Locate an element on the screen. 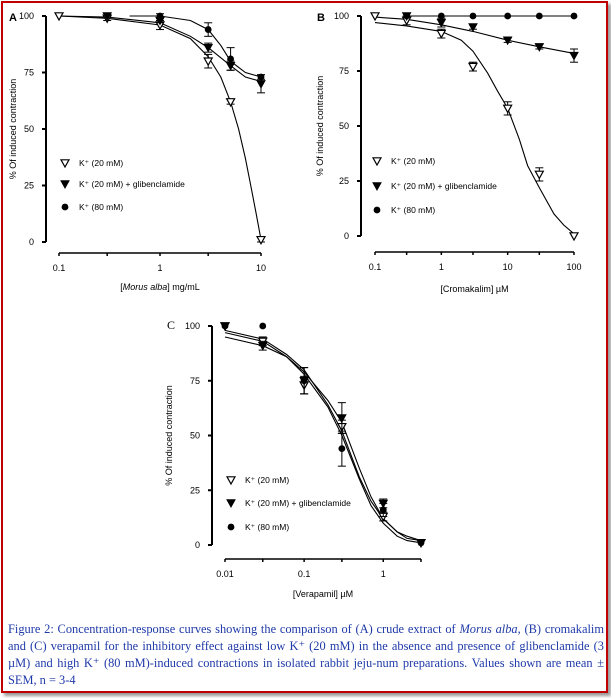 This screenshot has height=698, width=611. x-axis-label-post: ] mg/mL is located at coordinates (183, 287).